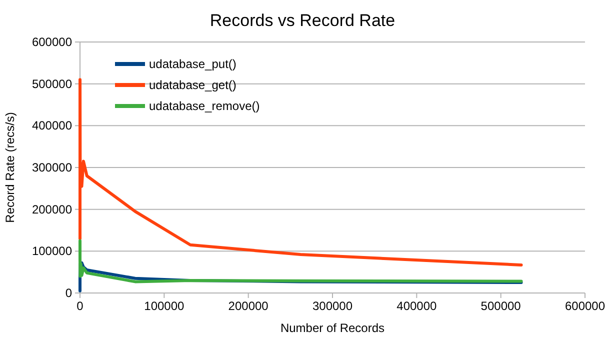 Image resolution: width=605 pixels, height=340 pixels. Describe the element at coordinates (248, 306) in the screenshot. I see `x-tick-label: 200000` at that location.